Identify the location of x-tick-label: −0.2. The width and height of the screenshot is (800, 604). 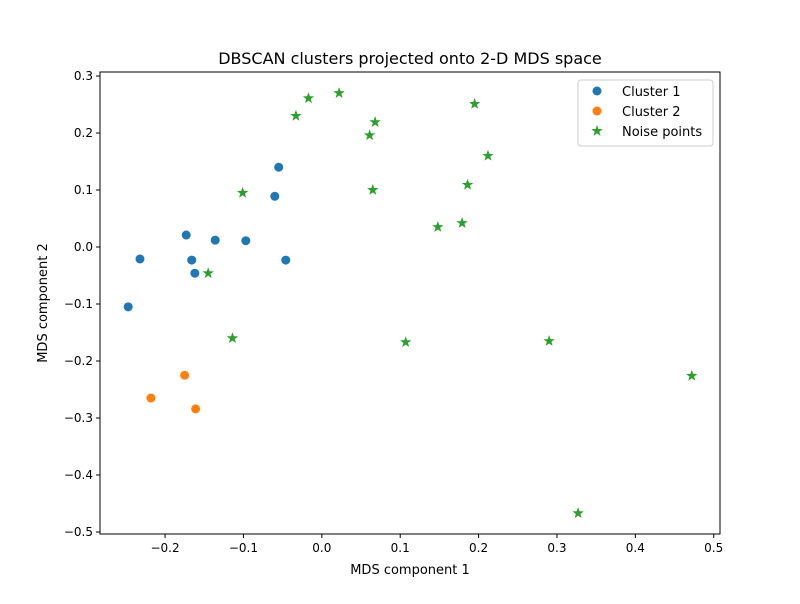
(164, 548).